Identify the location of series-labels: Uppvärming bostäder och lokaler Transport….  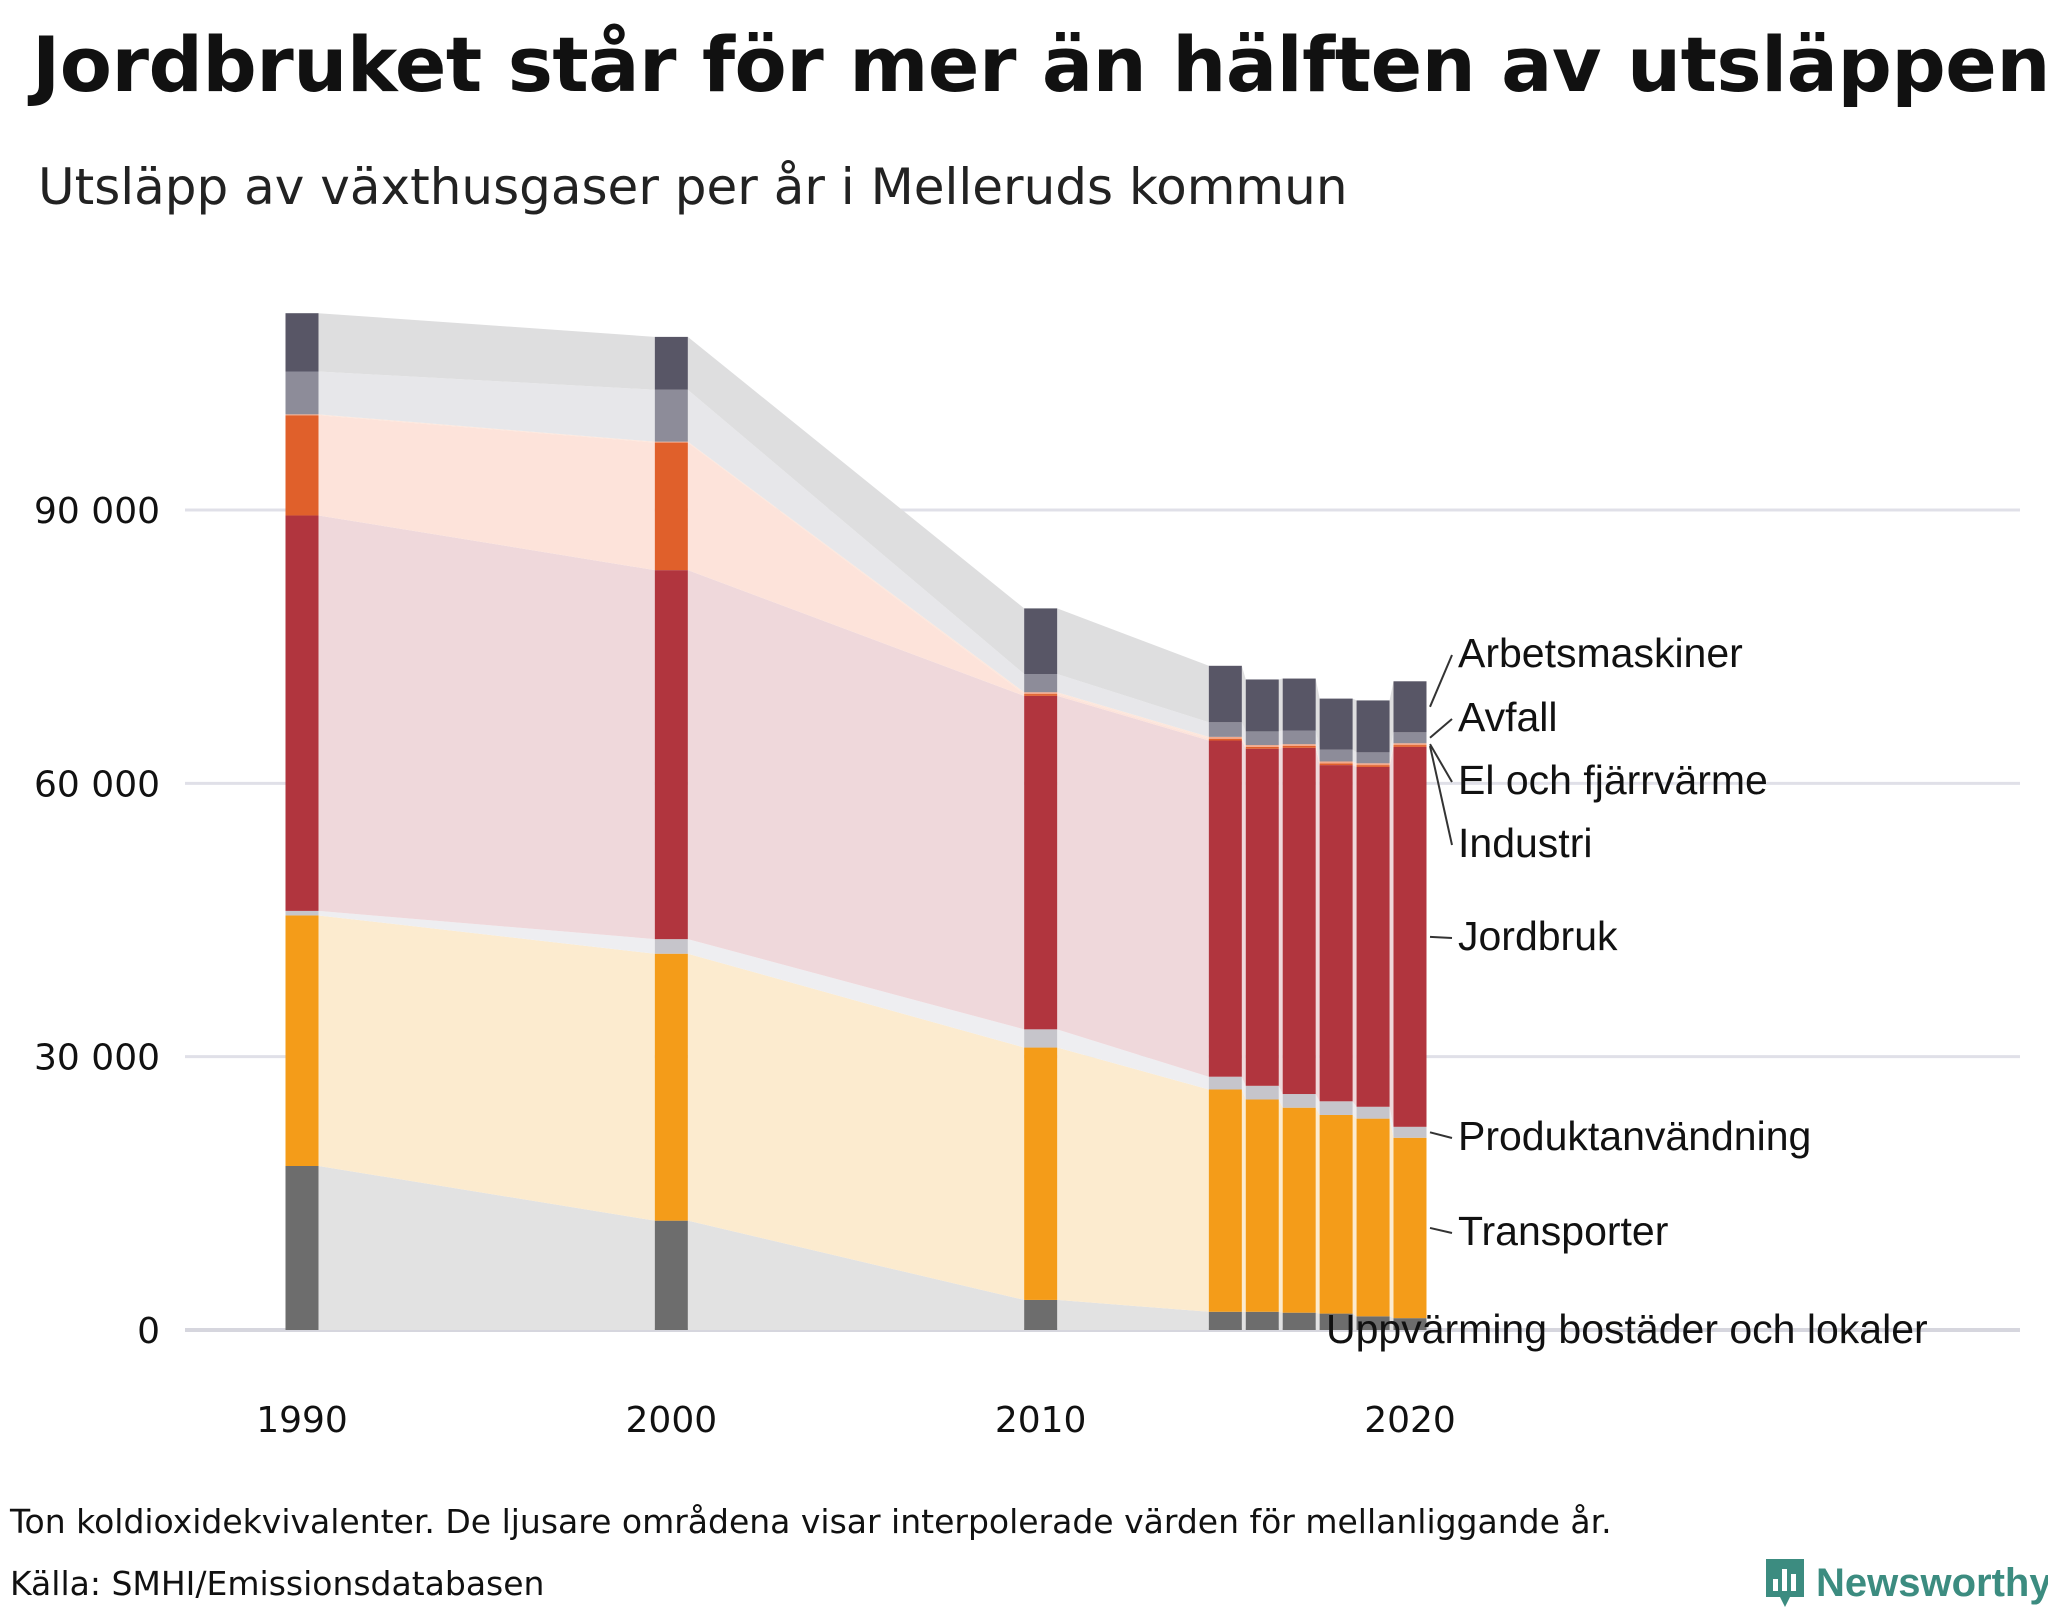
(1627, 991).